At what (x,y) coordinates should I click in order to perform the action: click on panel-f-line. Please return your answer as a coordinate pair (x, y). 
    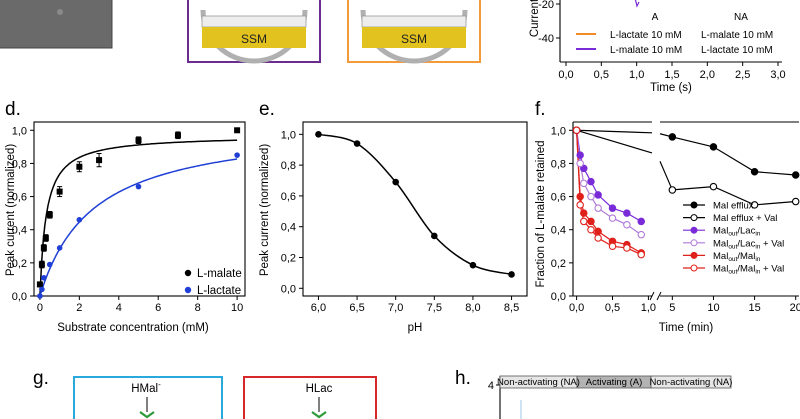
    Looking at the image, I should click on (614, 141).